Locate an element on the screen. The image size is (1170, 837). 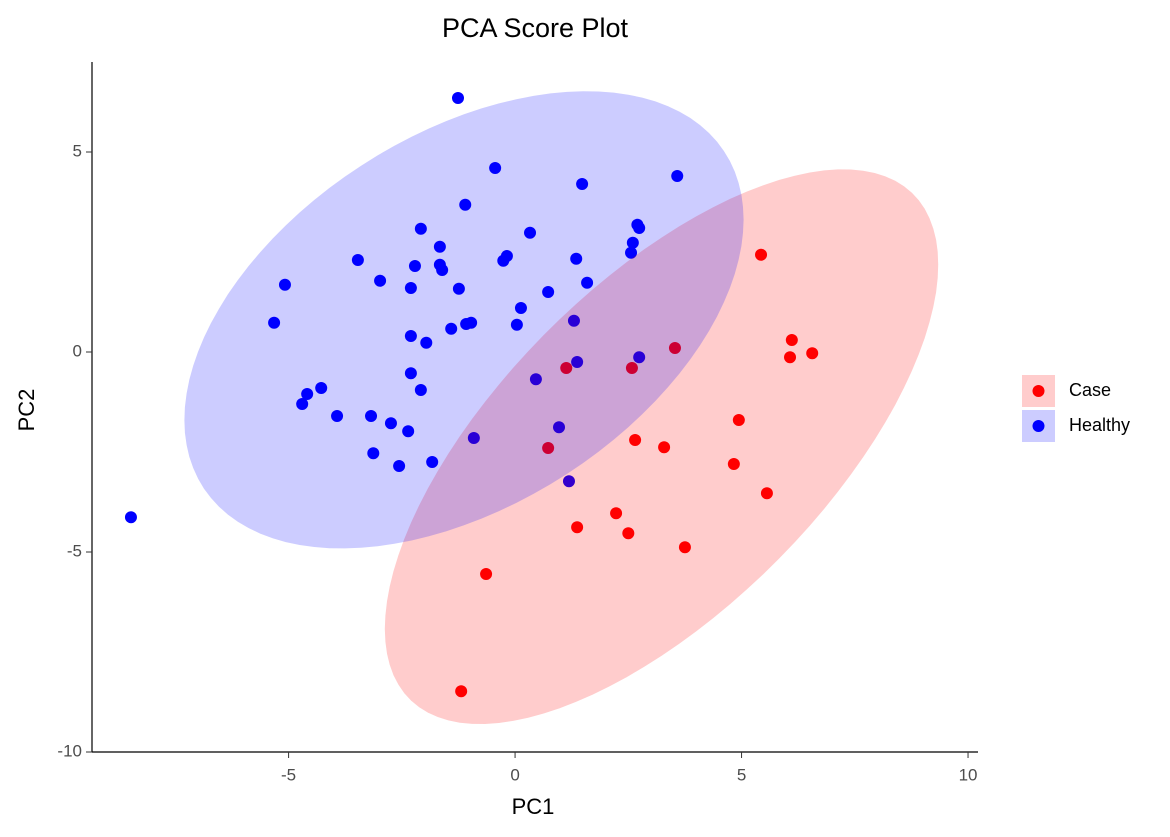
legend-label: Healthy is located at coordinates (1099, 425).